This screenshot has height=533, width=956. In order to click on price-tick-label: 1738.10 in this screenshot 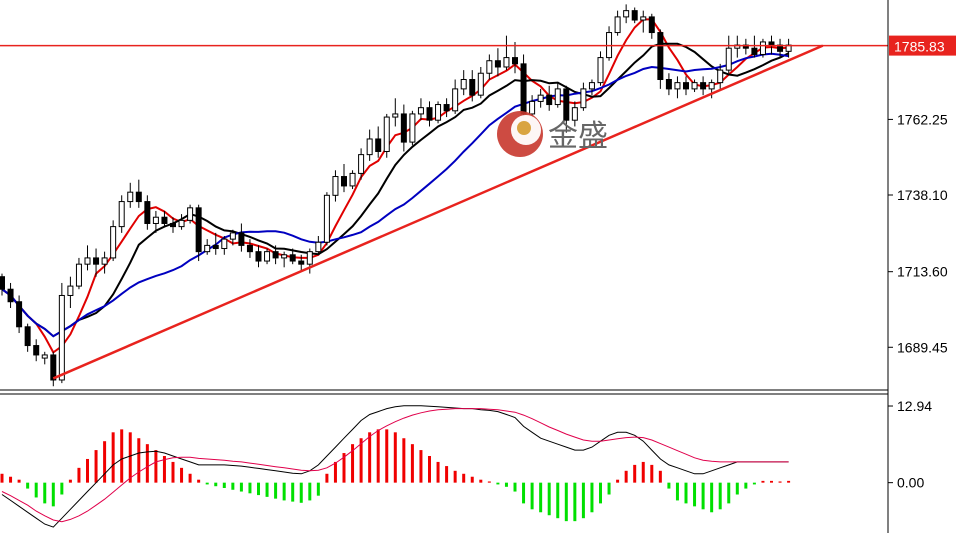, I will do `click(922, 195)`.